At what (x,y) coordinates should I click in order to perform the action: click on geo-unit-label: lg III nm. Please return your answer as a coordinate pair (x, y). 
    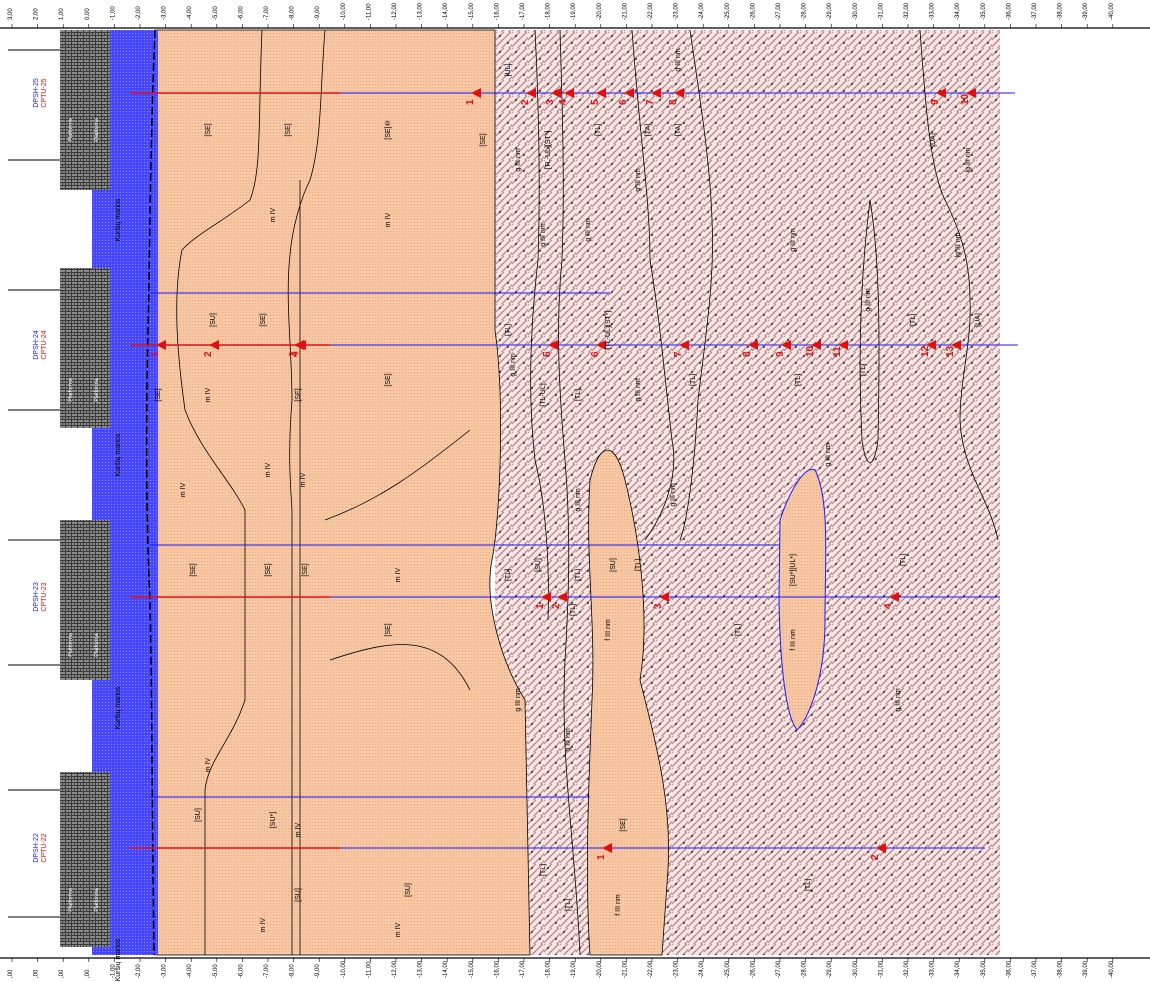
    Looking at the image, I should click on (958, 244).